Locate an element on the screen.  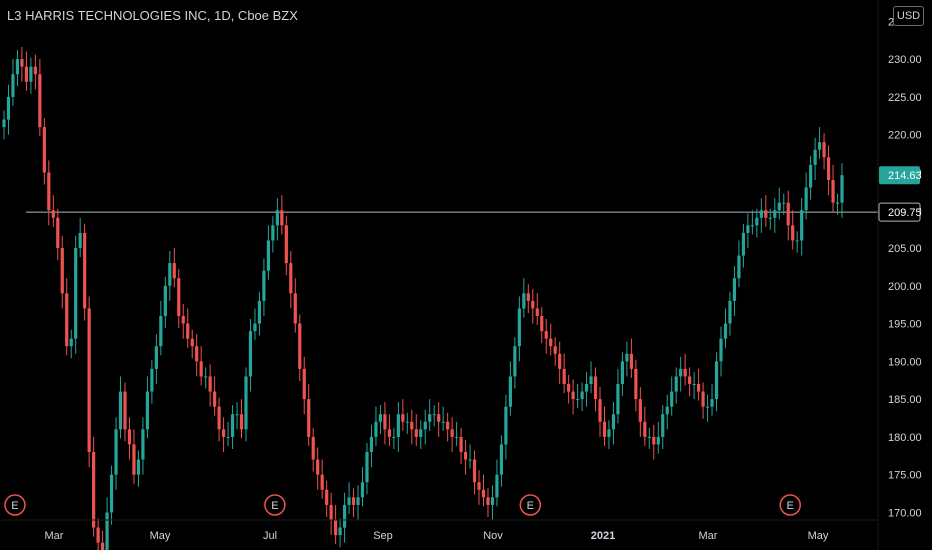
y-tick-label: 220.00 is located at coordinates (905, 136).